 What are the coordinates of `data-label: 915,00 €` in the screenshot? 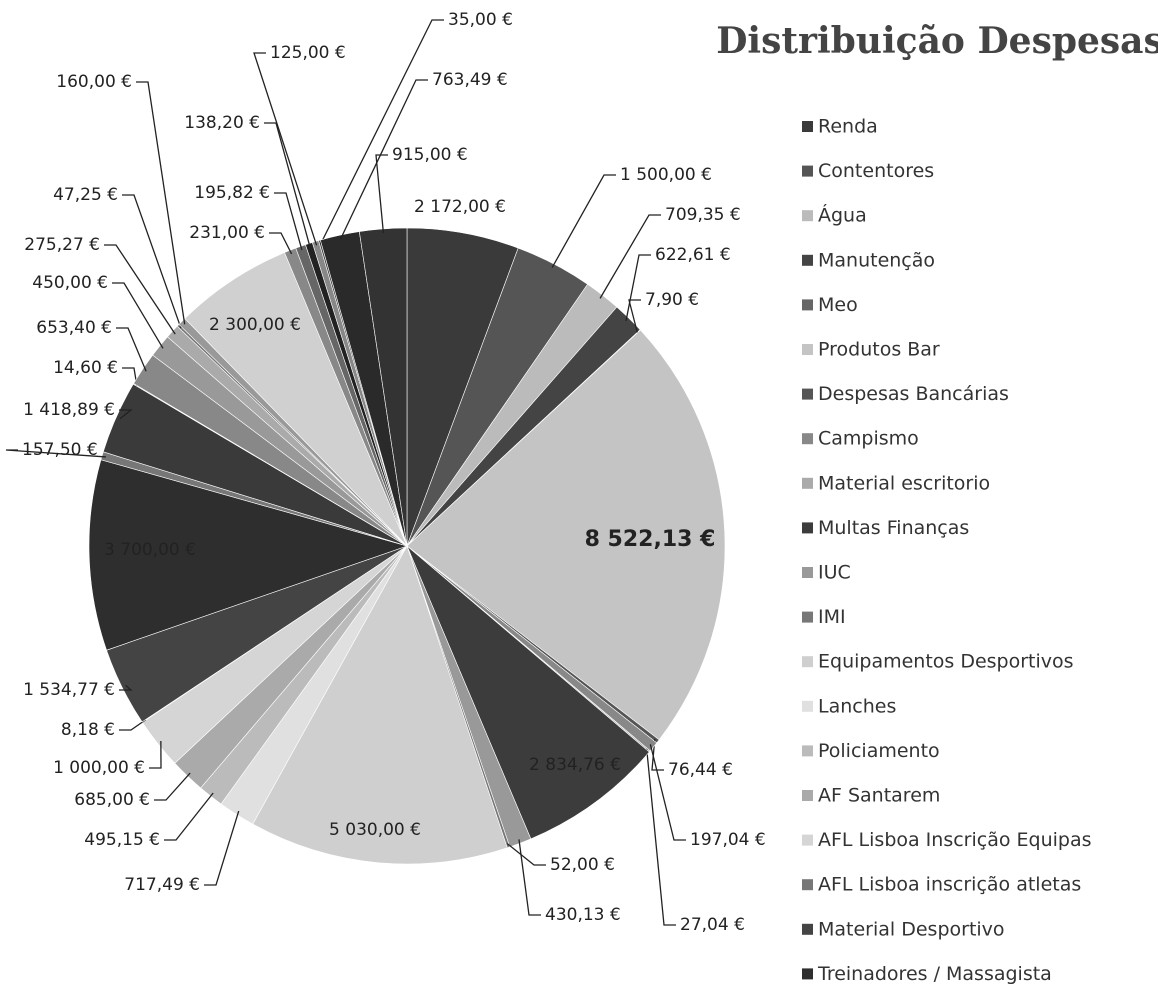 It's located at (430, 155).